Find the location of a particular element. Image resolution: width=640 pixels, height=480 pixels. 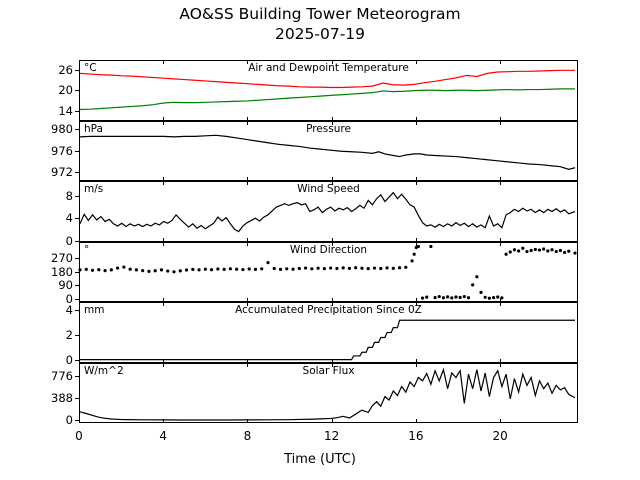

y-tick-label: 14 is located at coordinates (65, 110).